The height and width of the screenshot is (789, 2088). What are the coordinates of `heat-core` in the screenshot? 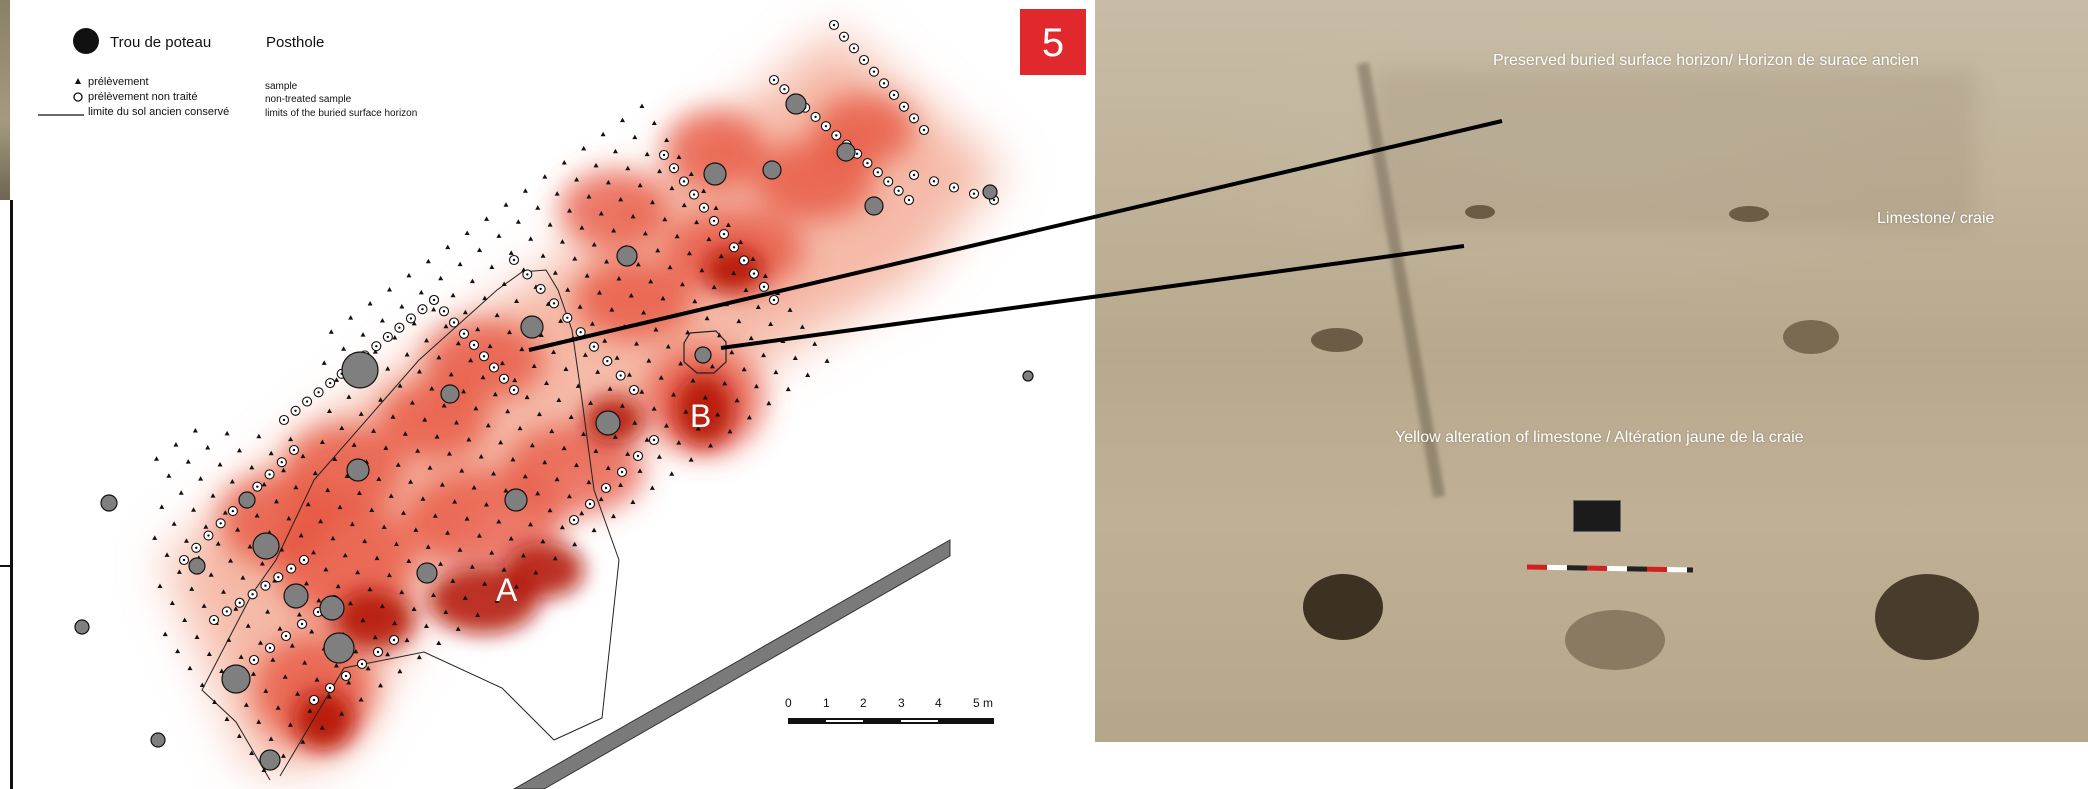 It's located at (324, 720).